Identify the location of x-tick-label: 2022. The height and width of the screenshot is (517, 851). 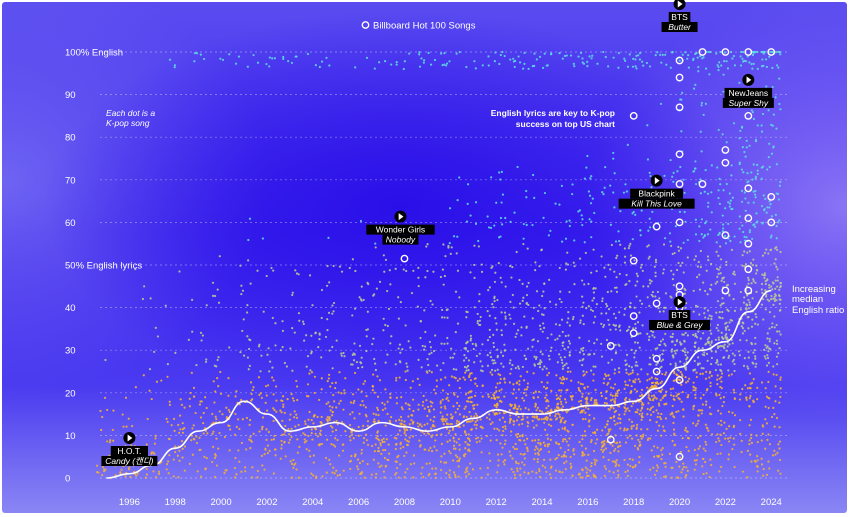
(725, 502).